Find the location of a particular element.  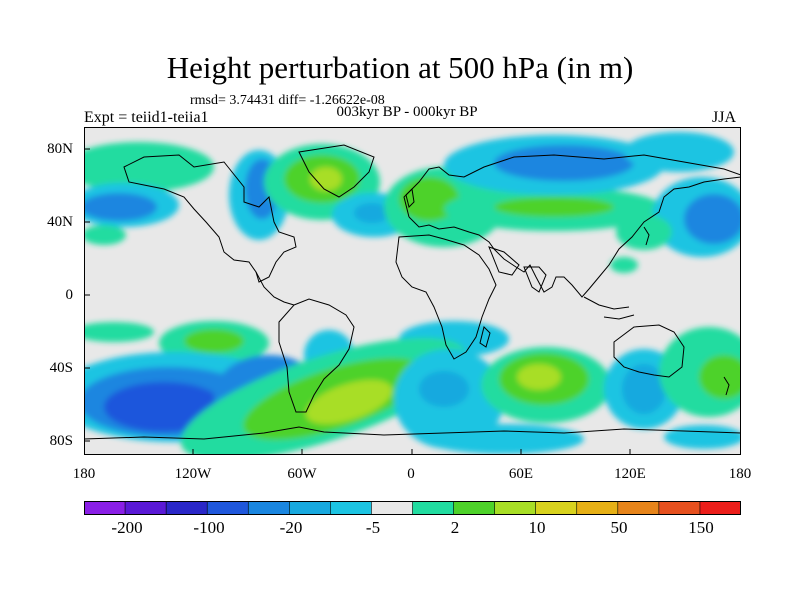

season-label: JJA is located at coordinates (724, 117).